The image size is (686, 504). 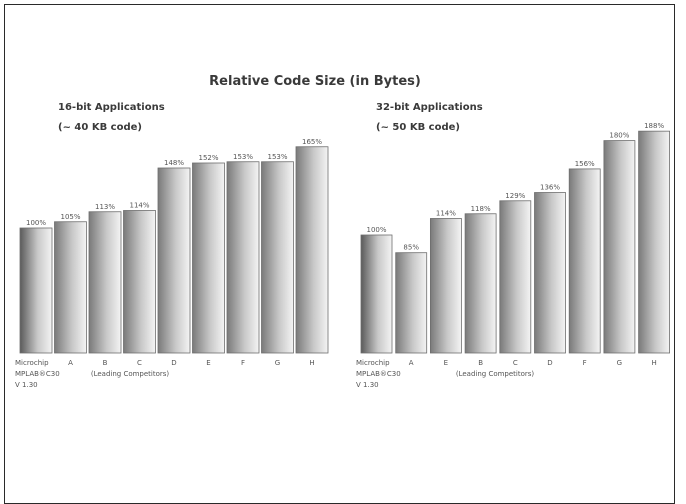 What do you see at coordinates (654, 126) in the screenshot?
I see `value-label: 188%` at bounding box center [654, 126].